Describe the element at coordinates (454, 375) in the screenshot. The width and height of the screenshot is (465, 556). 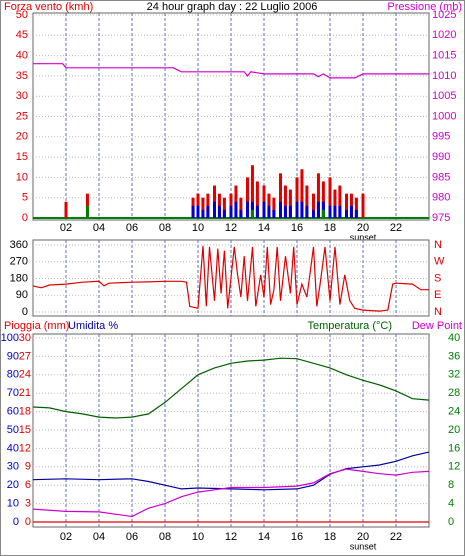
I see `y2-tick-label: 32` at that location.